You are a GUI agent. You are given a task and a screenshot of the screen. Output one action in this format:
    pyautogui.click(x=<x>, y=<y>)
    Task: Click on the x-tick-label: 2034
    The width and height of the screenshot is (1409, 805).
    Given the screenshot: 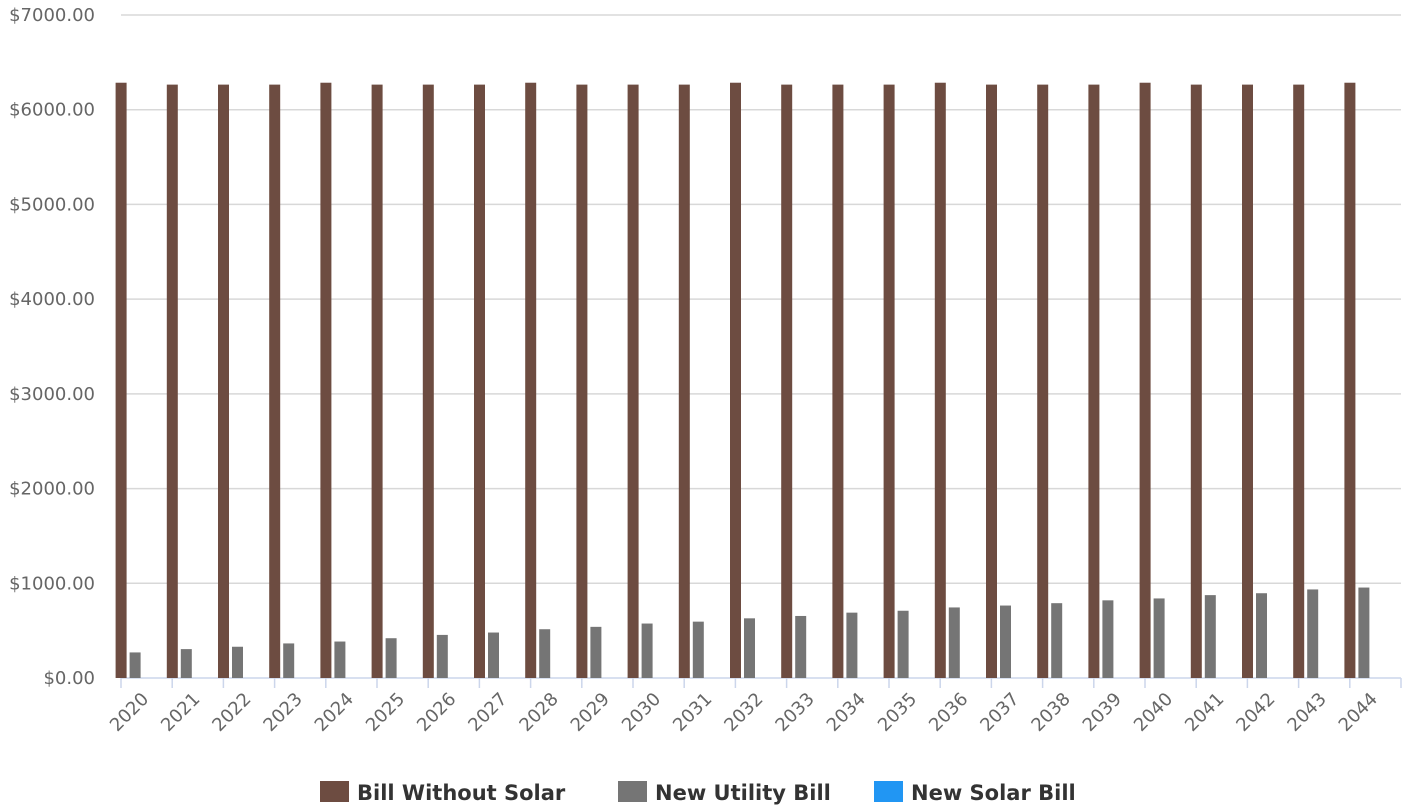 What is the action you would take?
    pyautogui.click(x=846, y=712)
    